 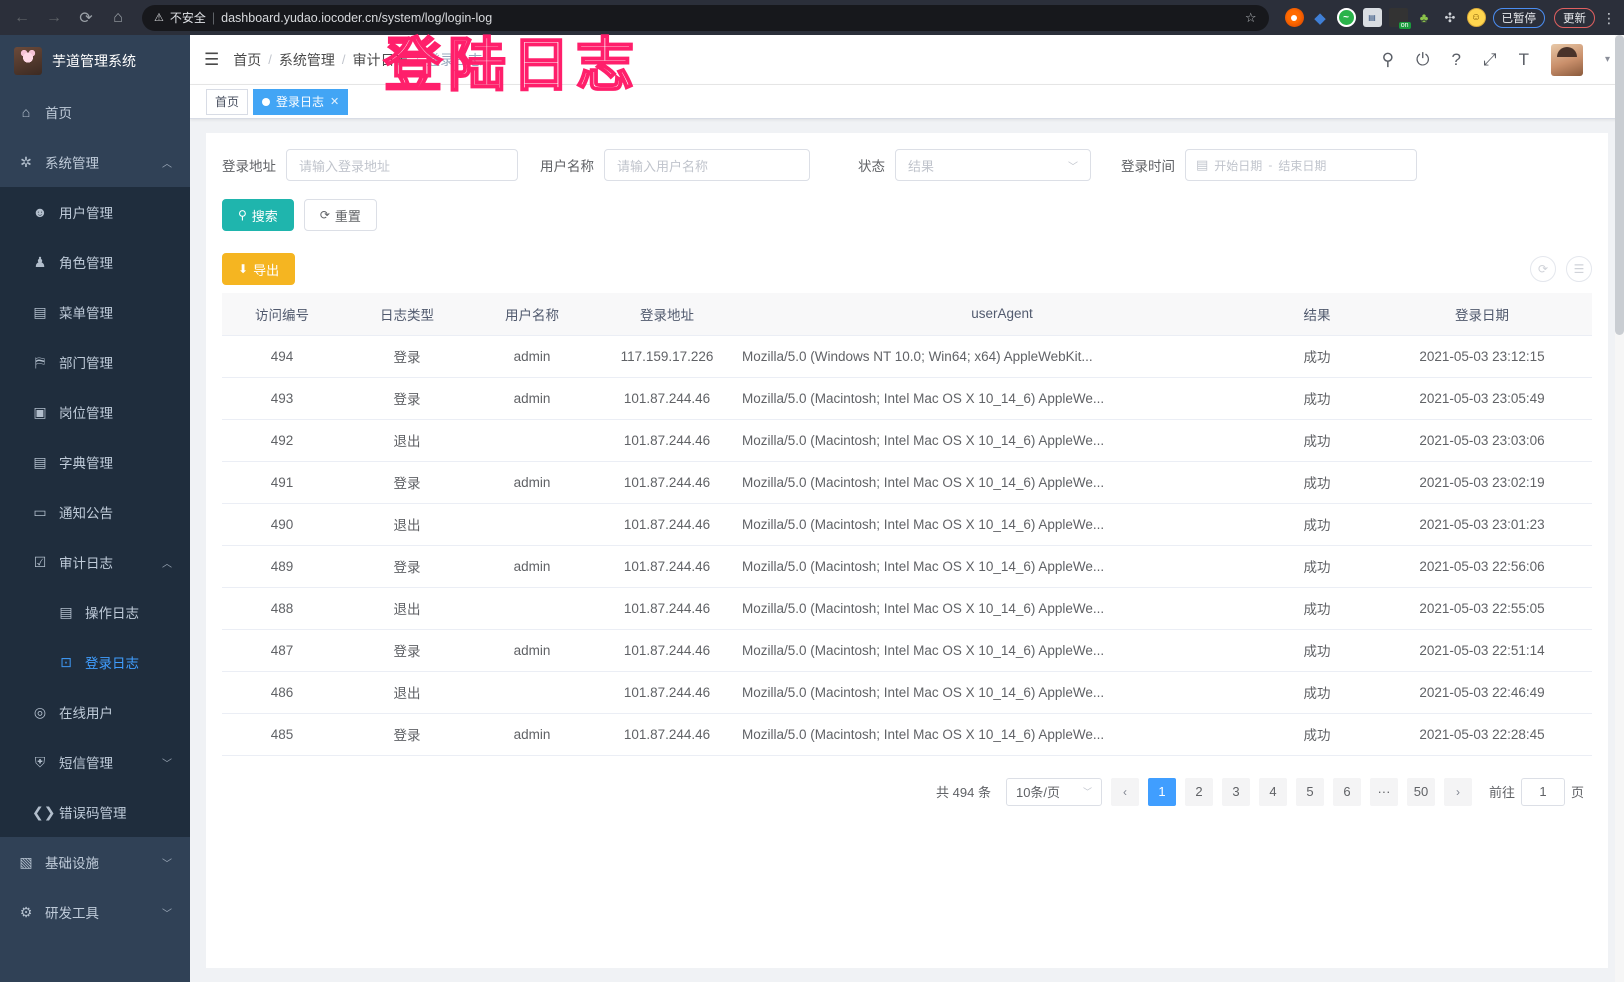 What do you see at coordinates (247, 59) in the screenshot?
I see `breadcrumb-item-home: 首页` at bounding box center [247, 59].